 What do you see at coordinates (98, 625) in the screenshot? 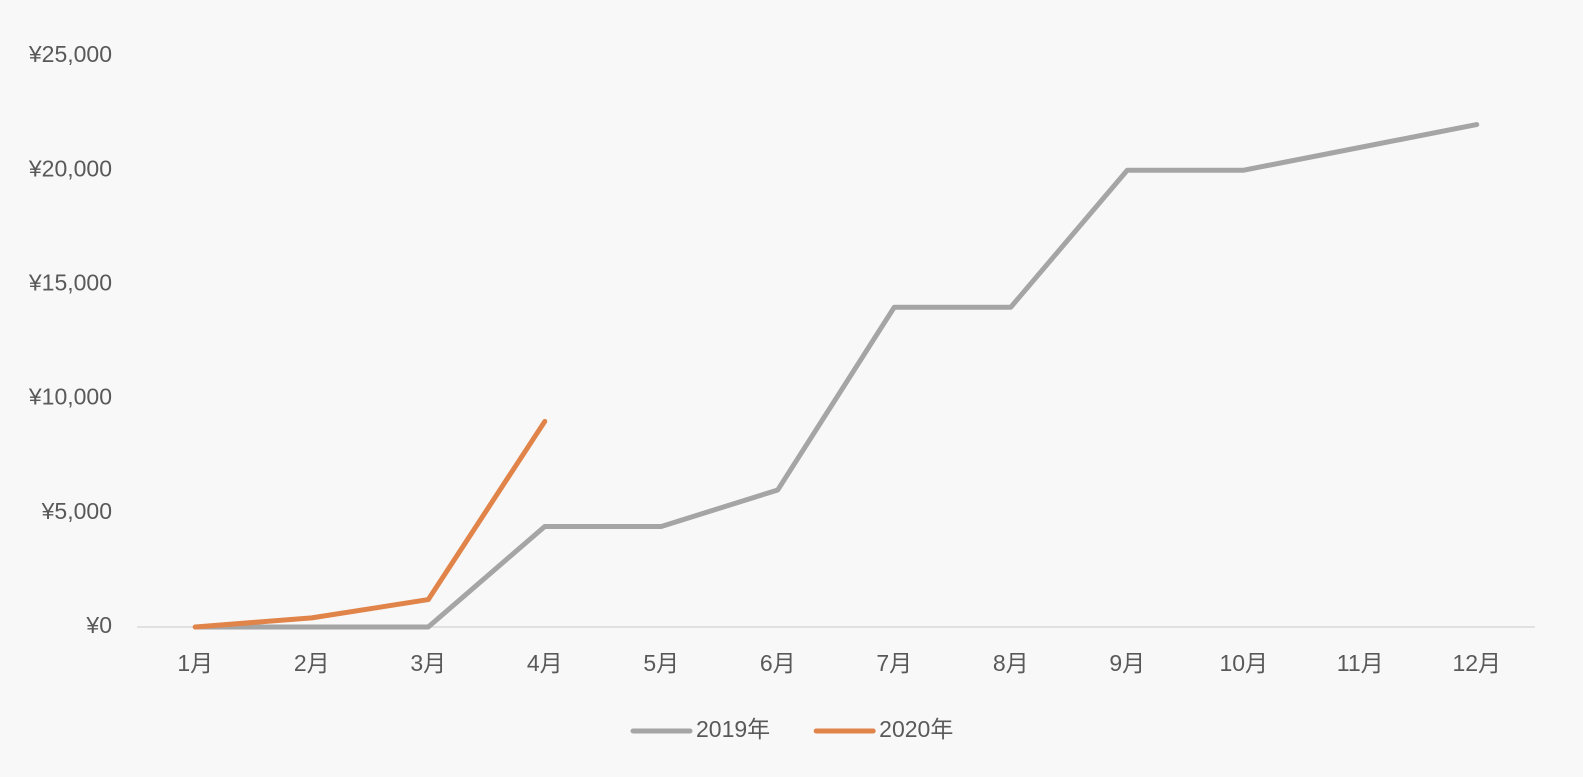
I see `y-tick-label: ¥0` at bounding box center [98, 625].